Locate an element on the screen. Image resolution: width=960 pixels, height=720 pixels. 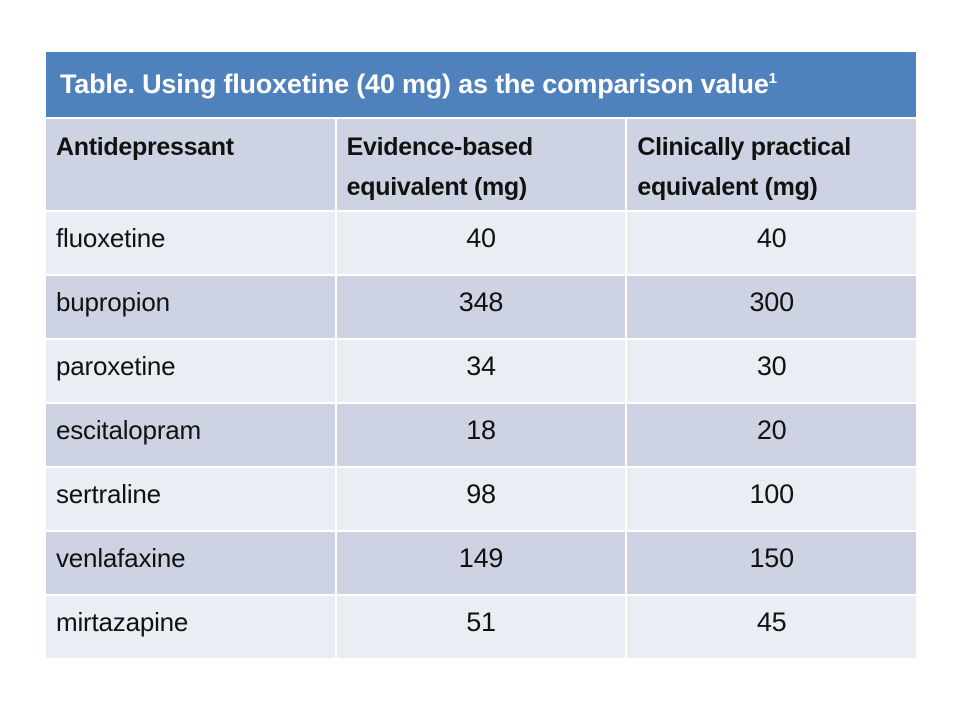
evidence-value: 18 is located at coordinates (481, 435).